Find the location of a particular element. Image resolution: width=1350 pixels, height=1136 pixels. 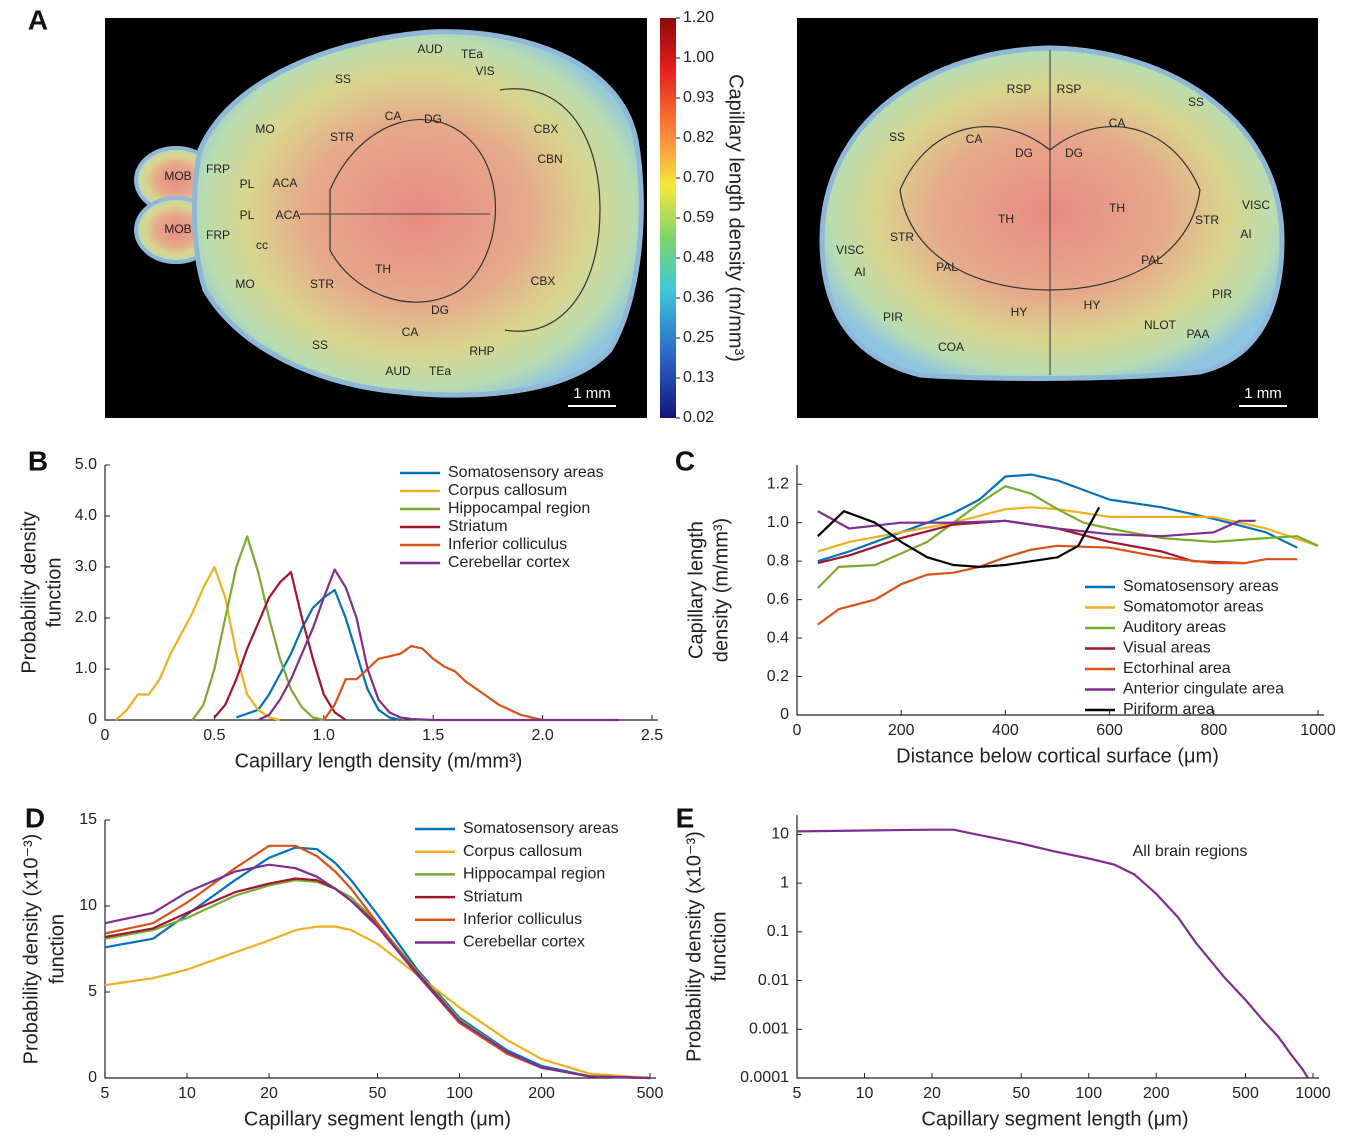

legend-label: Corpus callosum is located at coordinates (522, 851).